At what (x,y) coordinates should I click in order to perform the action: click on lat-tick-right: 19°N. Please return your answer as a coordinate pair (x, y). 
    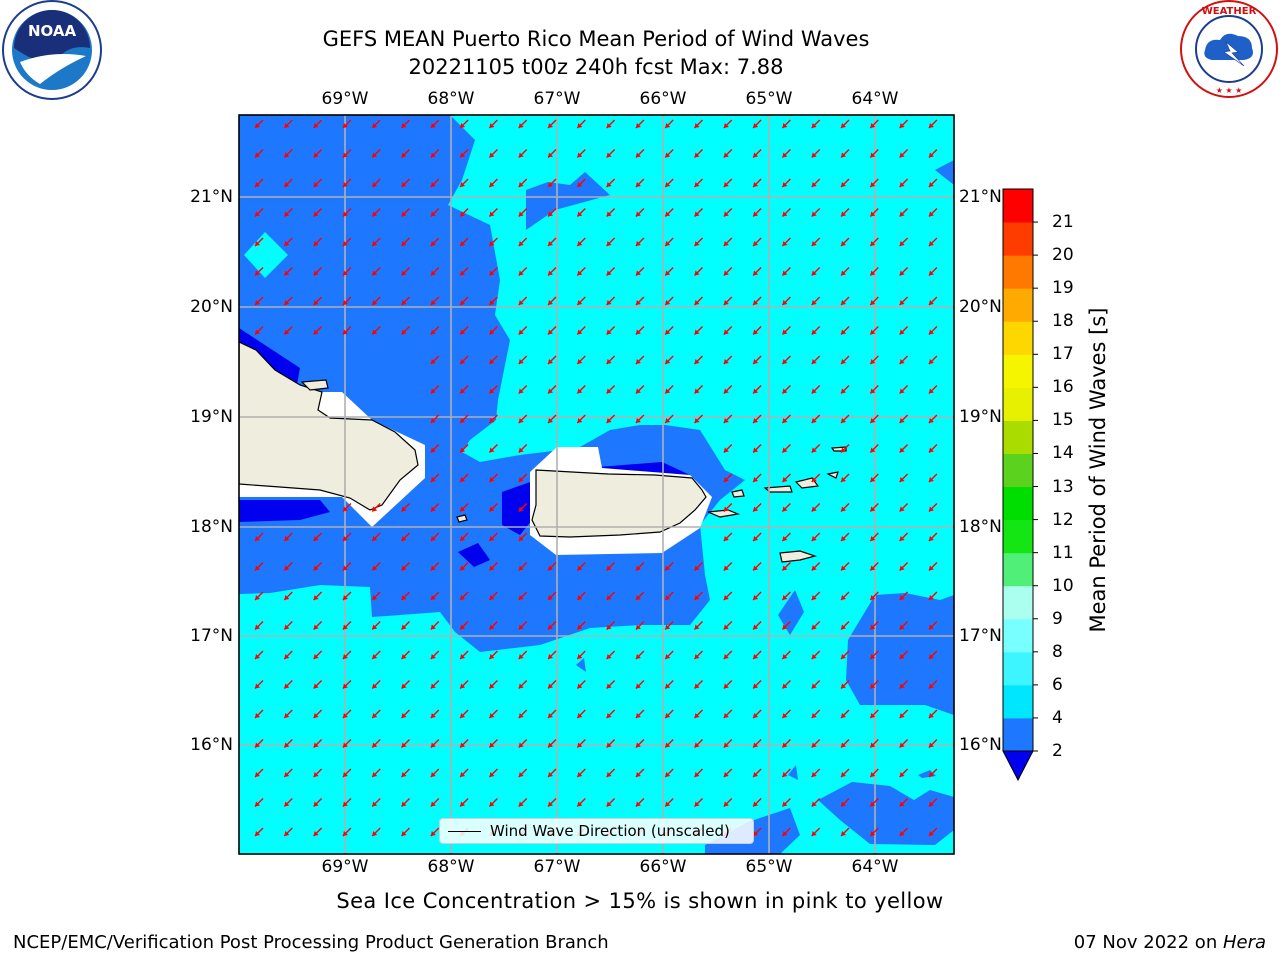
    Looking at the image, I should click on (980, 417).